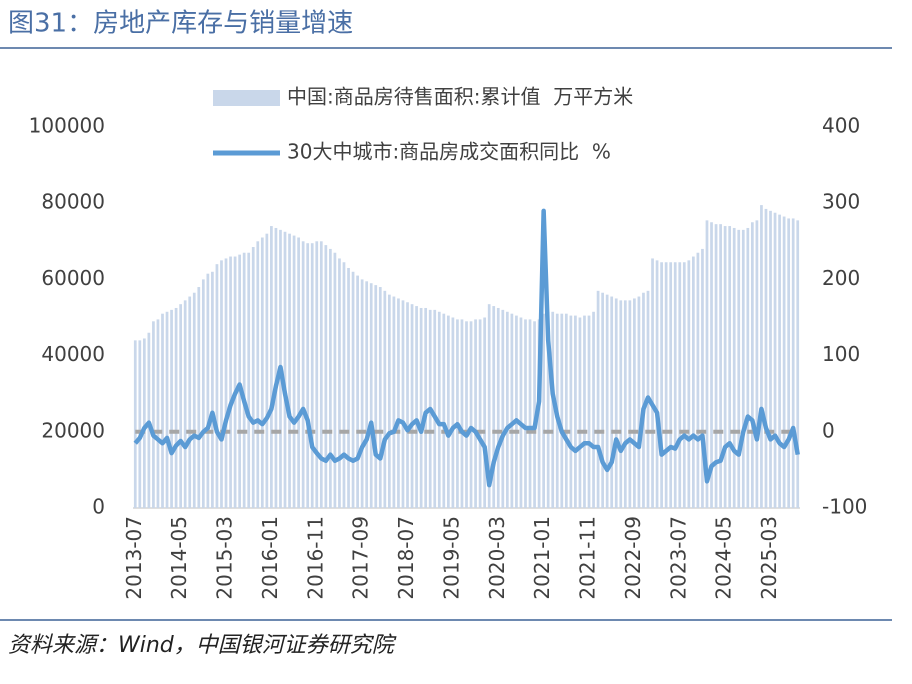 Image resolution: width=912 pixels, height=684 pixels. I want to click on x-tick-label: 2016-01, so click(270, 558).